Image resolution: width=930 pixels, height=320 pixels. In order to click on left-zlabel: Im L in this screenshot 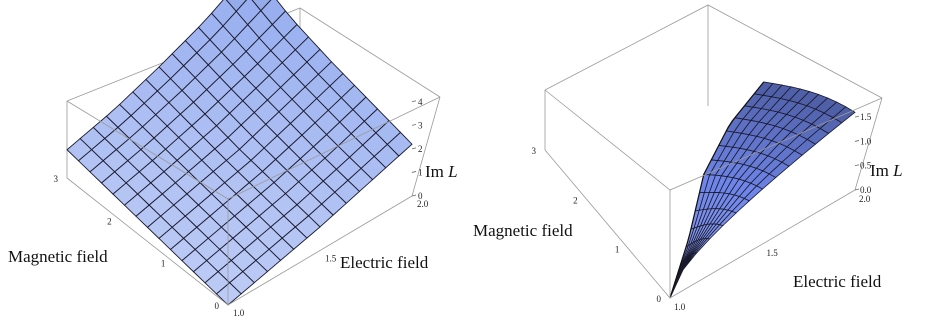, I will do `click(441, 171)`.